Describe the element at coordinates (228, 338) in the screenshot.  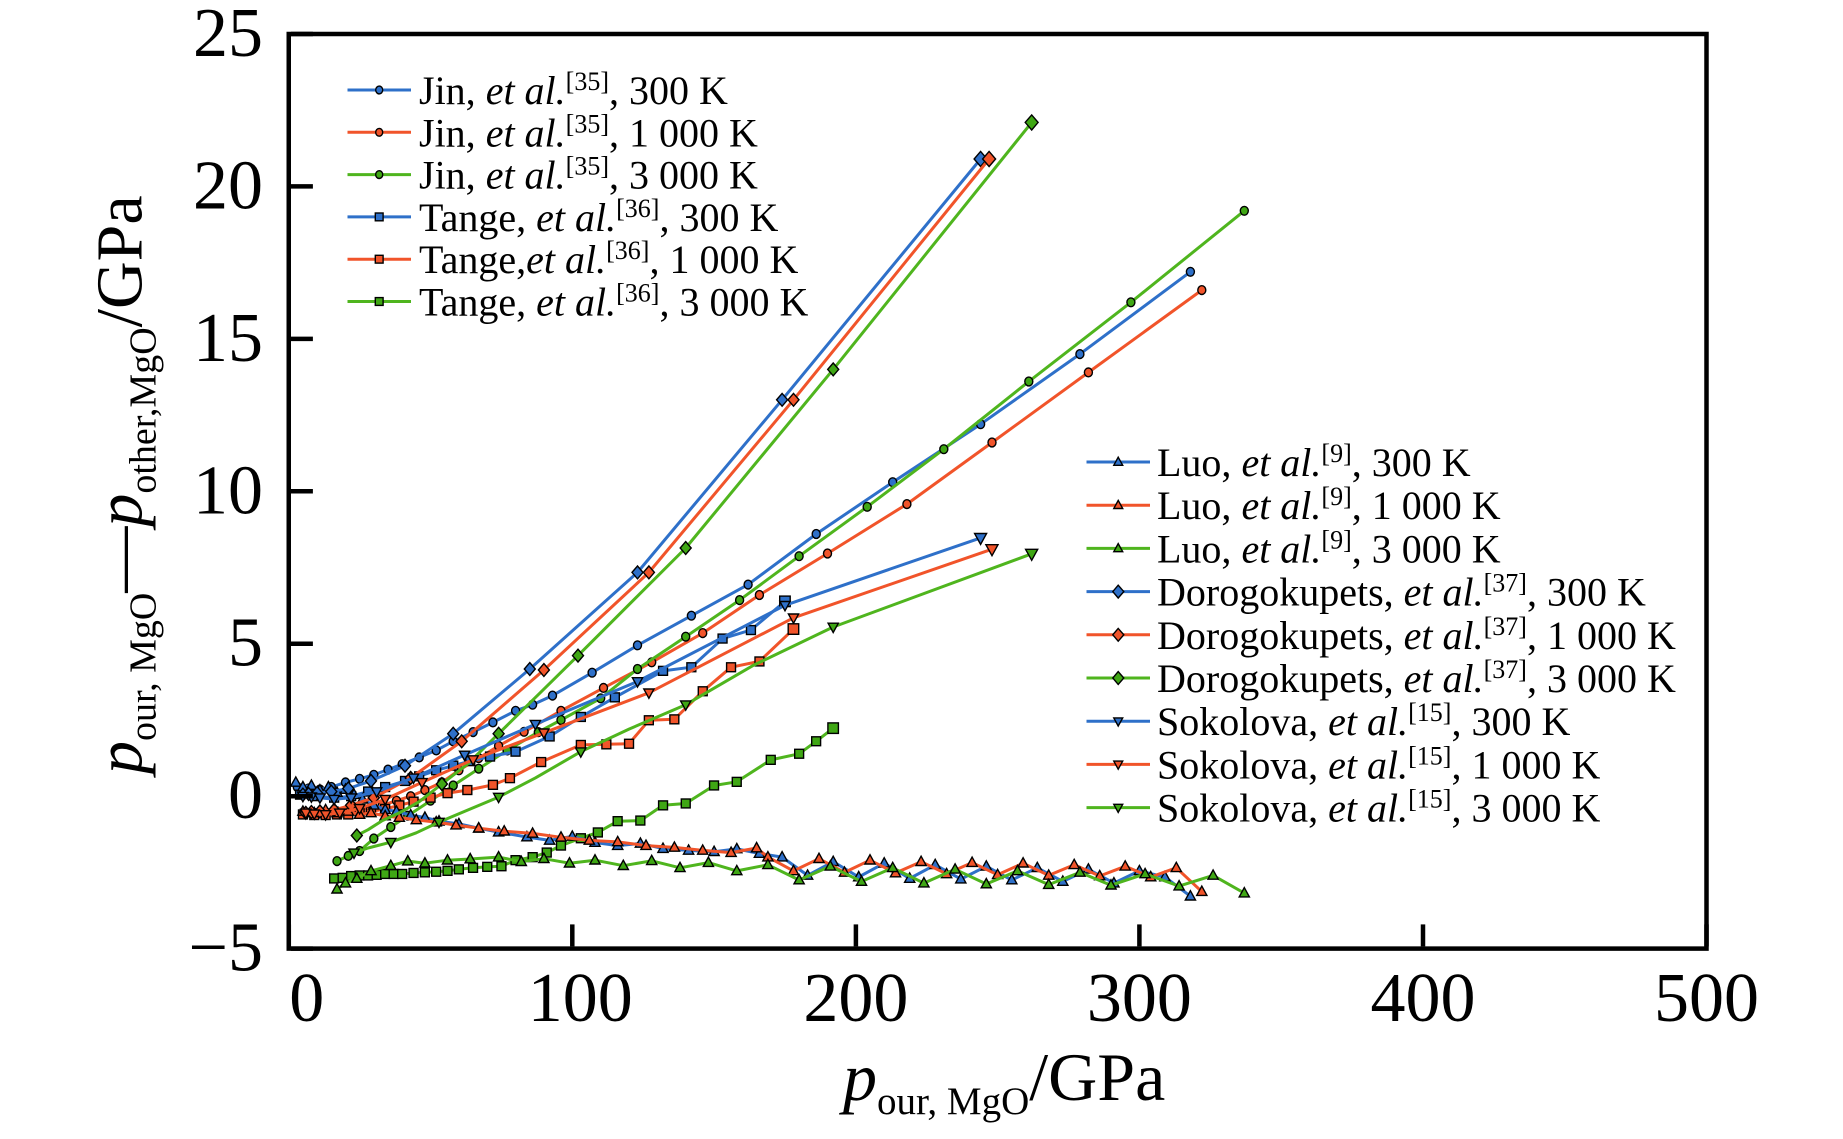
I see `svg-text: 15` at that location.